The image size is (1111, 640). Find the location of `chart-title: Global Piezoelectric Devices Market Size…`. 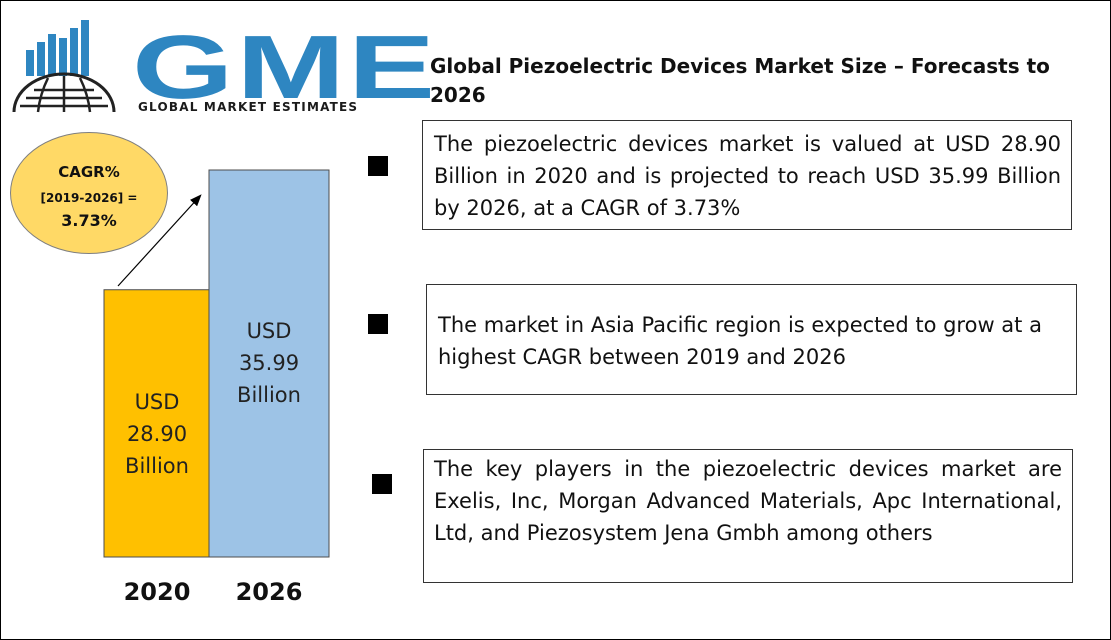

chart-title: Global Piezoelectric Devices Market Size… is located at coordinates (740, 80).